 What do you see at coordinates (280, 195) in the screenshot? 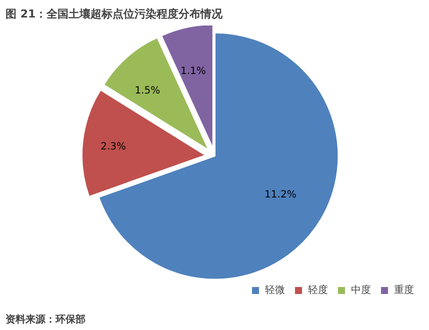
I see `data-label: 11.2%` at bounding box center [280, 195].